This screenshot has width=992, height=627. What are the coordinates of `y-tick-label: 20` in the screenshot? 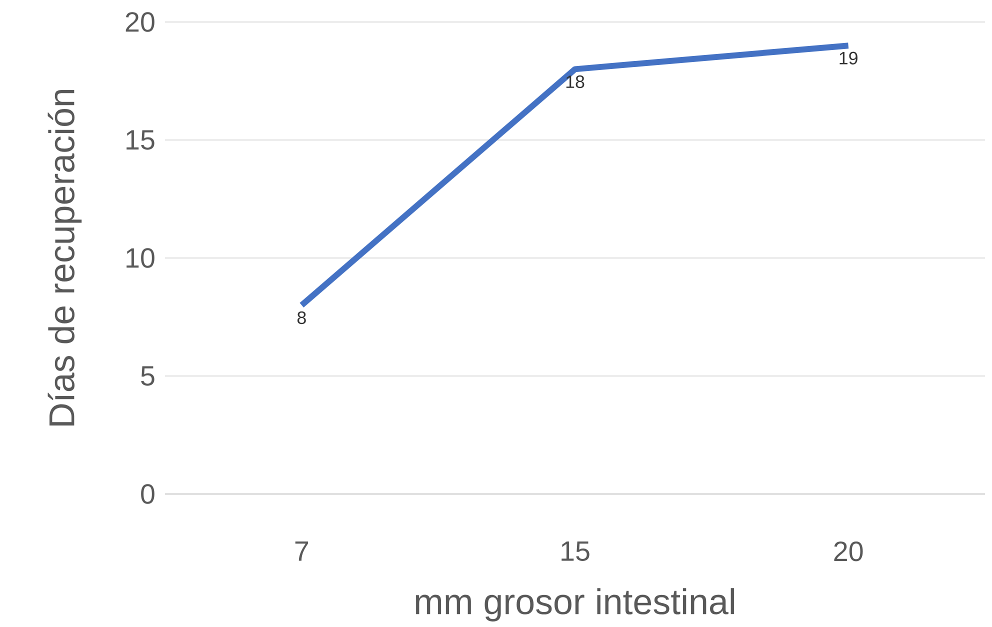 It's located at (140, 22).